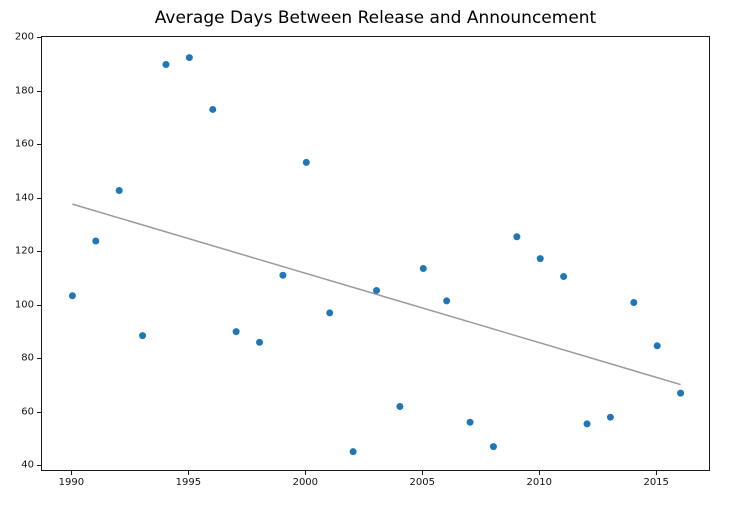  Describe the element at coordinates (539, 482) in the screenshot. I see `x-tick-label: 2010` at that location.